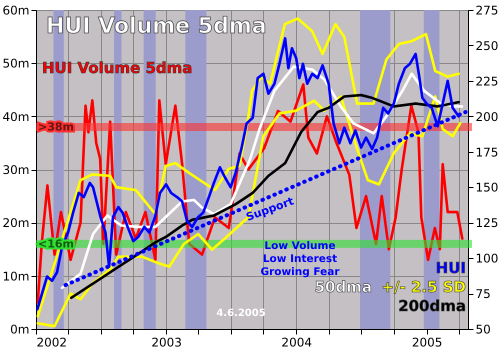 Image resolution: width=500 pixels, height=350 pixels. Describe the element at coordinates (16, 11) in the screenshot. I see `y-tick-label: 60m` at that location.